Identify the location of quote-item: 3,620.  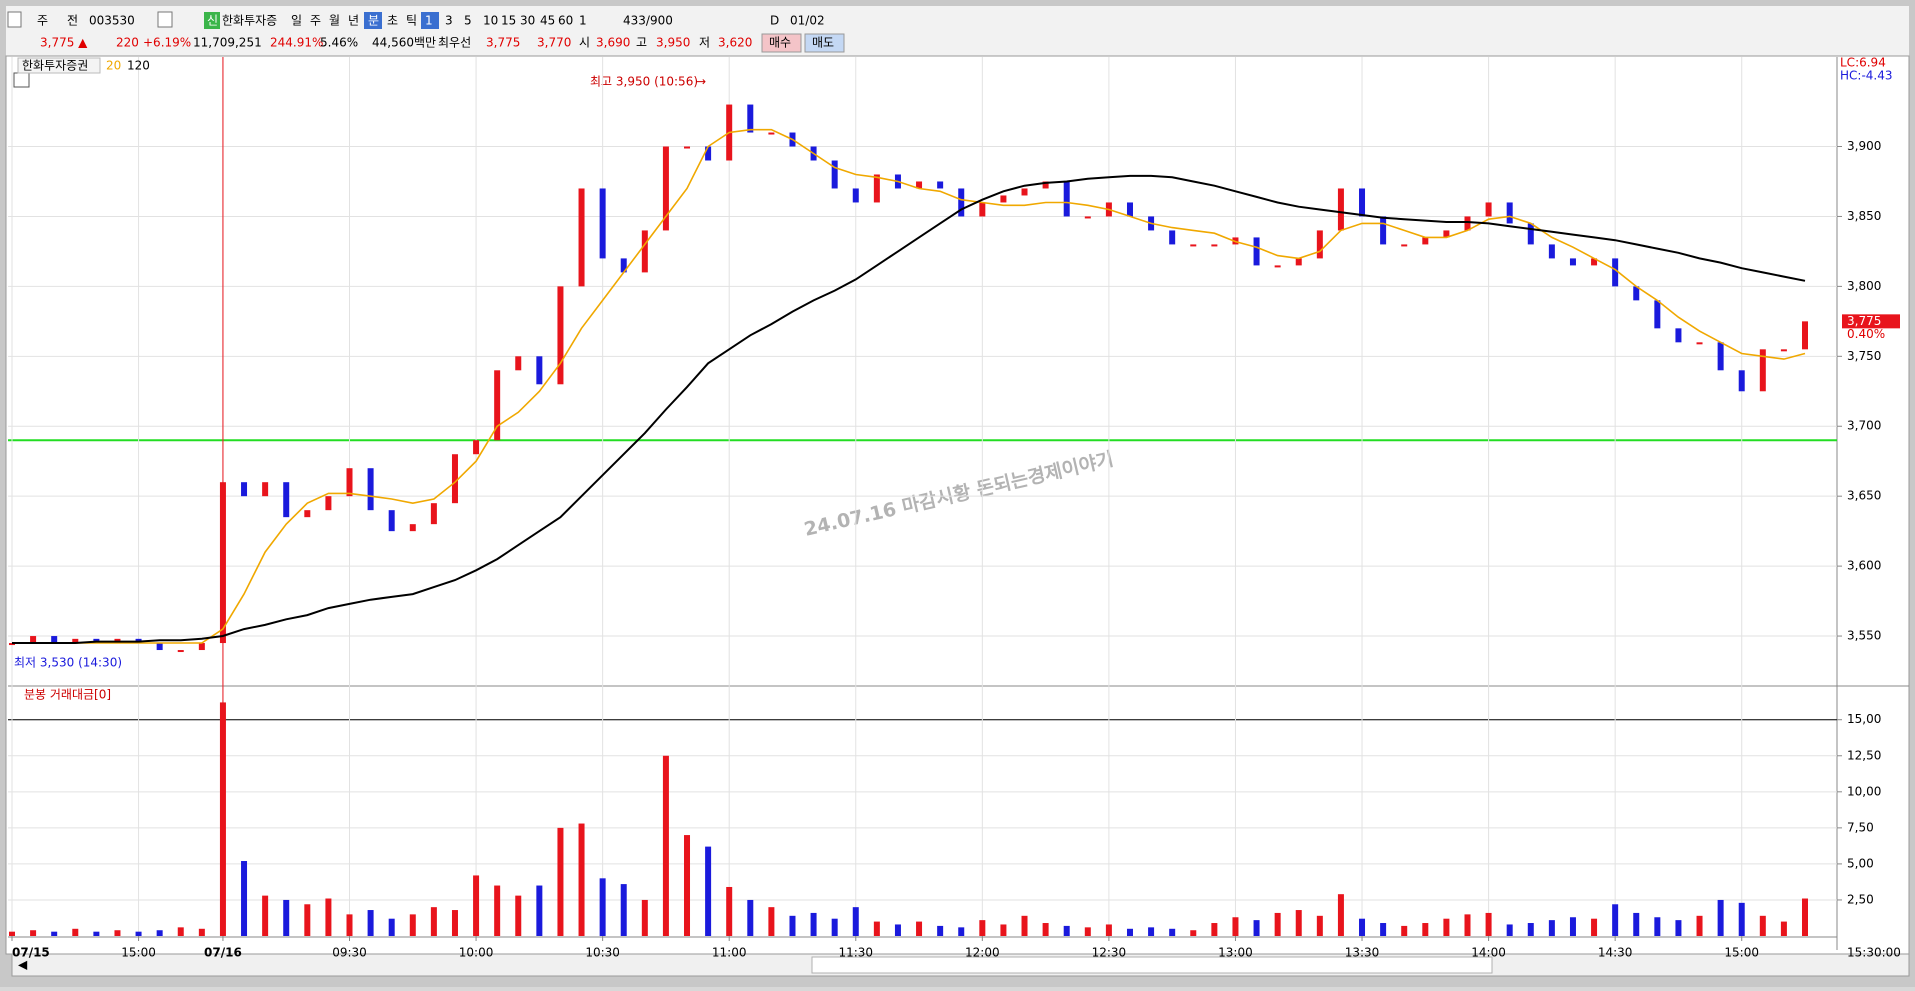
(735, 43).